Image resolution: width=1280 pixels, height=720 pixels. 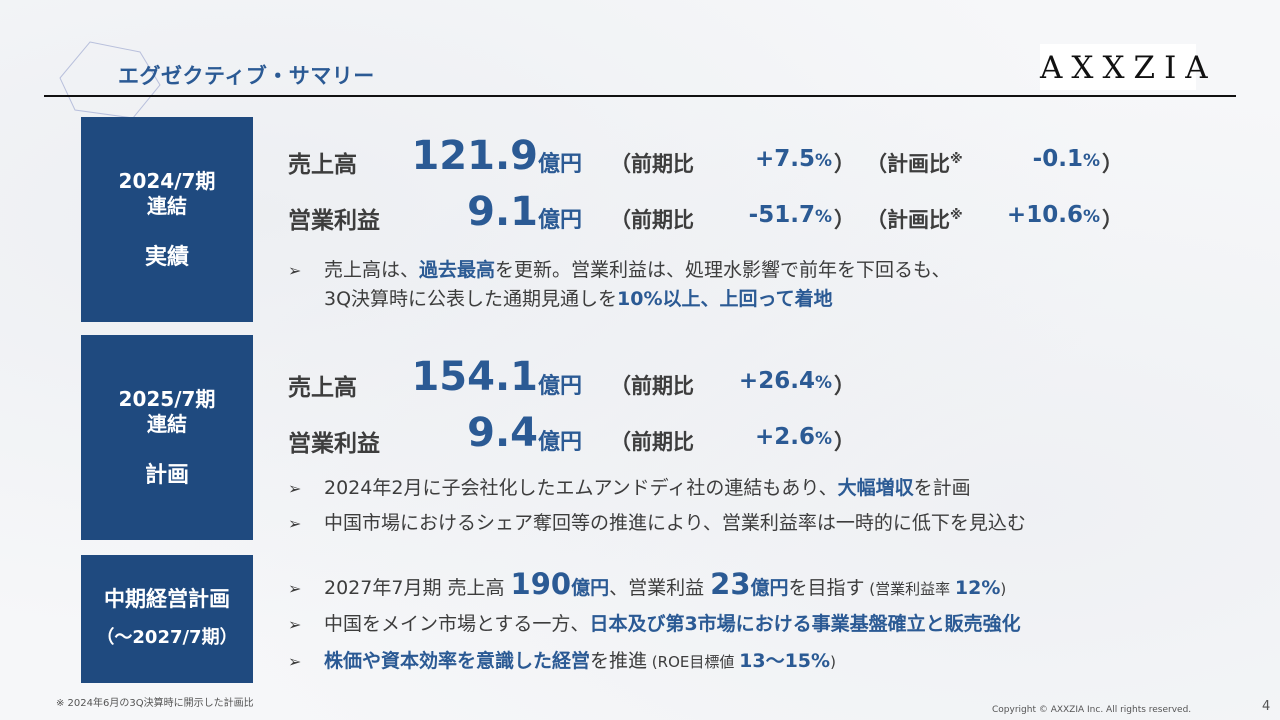 I want to click on box-period: （～2027/7期）, so click(x=167, y=637).